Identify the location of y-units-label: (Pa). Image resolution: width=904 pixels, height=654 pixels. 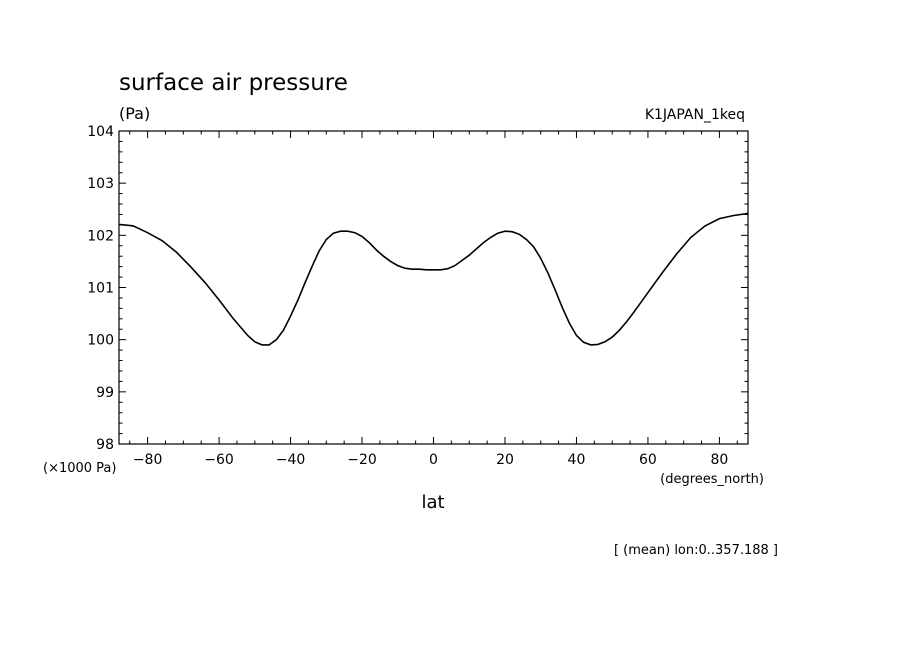
(134, 113).